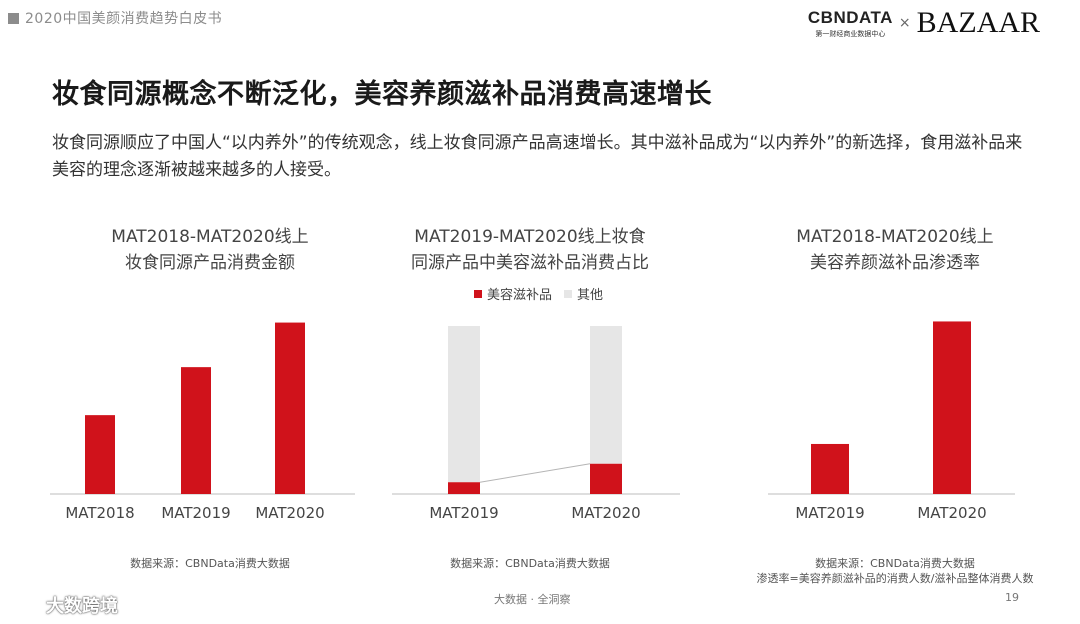 This screenshot has height=624, width=1080. Describe the element at coordinates (978, 22) in the screenshot. I see `bazaar-logo: BAZAAR` at that location.